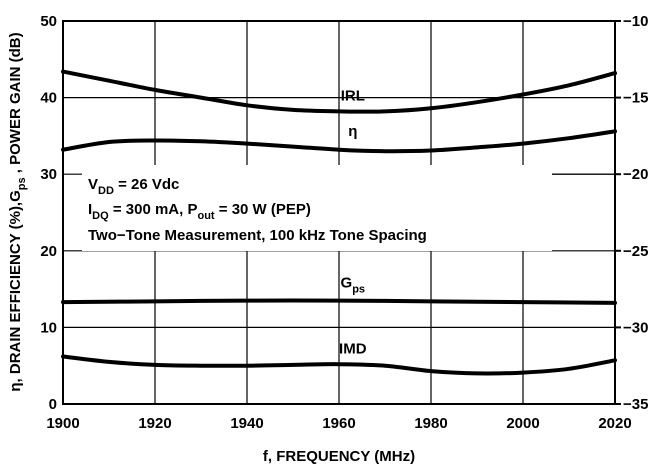 This screenshot has width=658, height=468. I want to click on series-labels: IRL η Gps IMD, so click(353, 222).